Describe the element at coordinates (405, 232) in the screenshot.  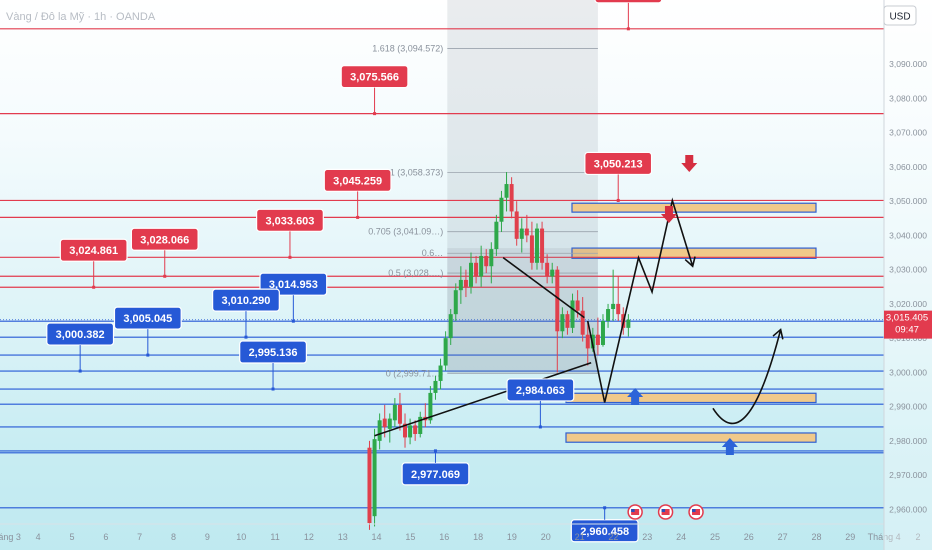
I see `fib-level-label: 0.705 (3,041.09…)` at that location.